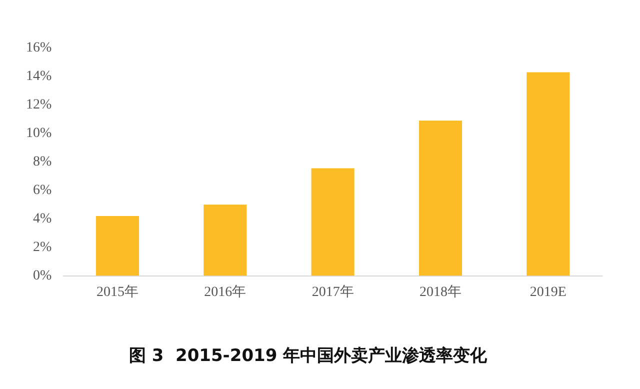 This screenshot has width=640, height=389. What do you see at coordinates (117, 292) in the screenshot?
I see `x-tick-label: 2015年` at bounding box center [117, 292].